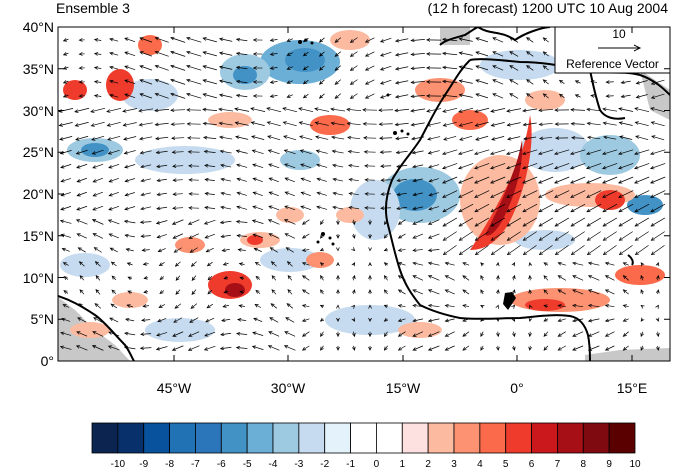 This screenshot has width=673, height=471. I want to click on colorbar-label: -7, so click(195, 464).